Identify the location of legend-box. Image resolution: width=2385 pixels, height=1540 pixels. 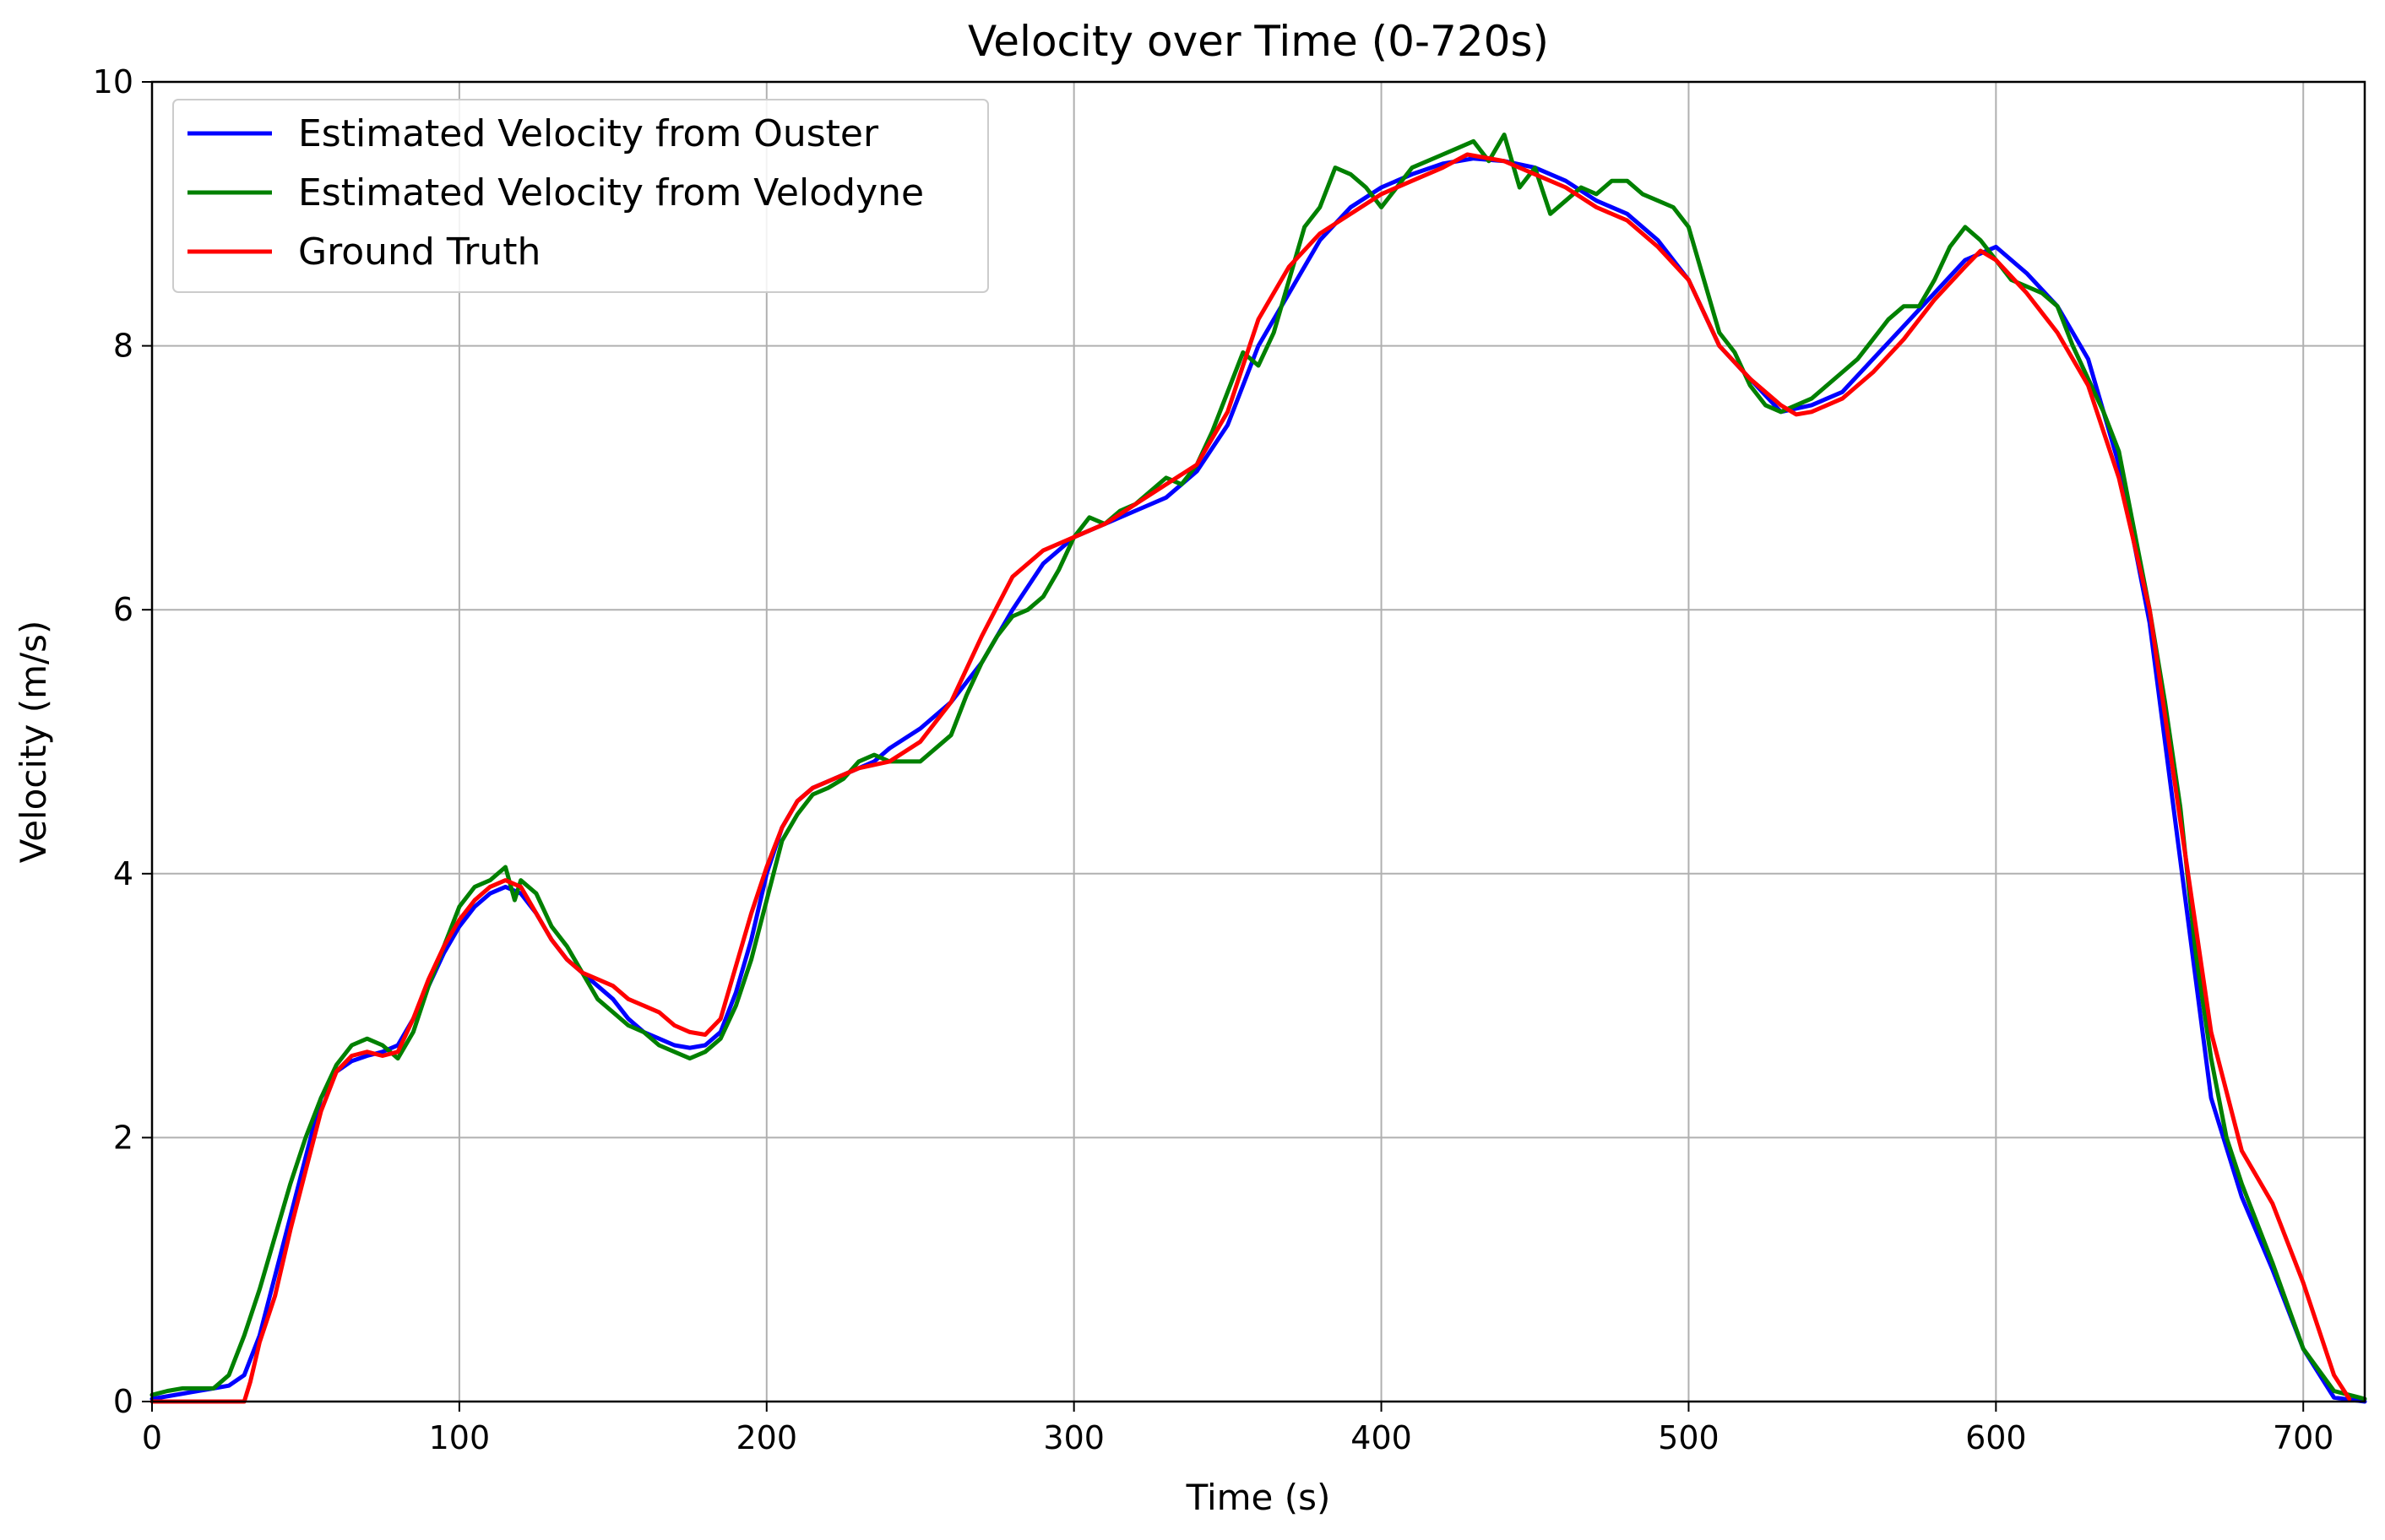
(580, 196).